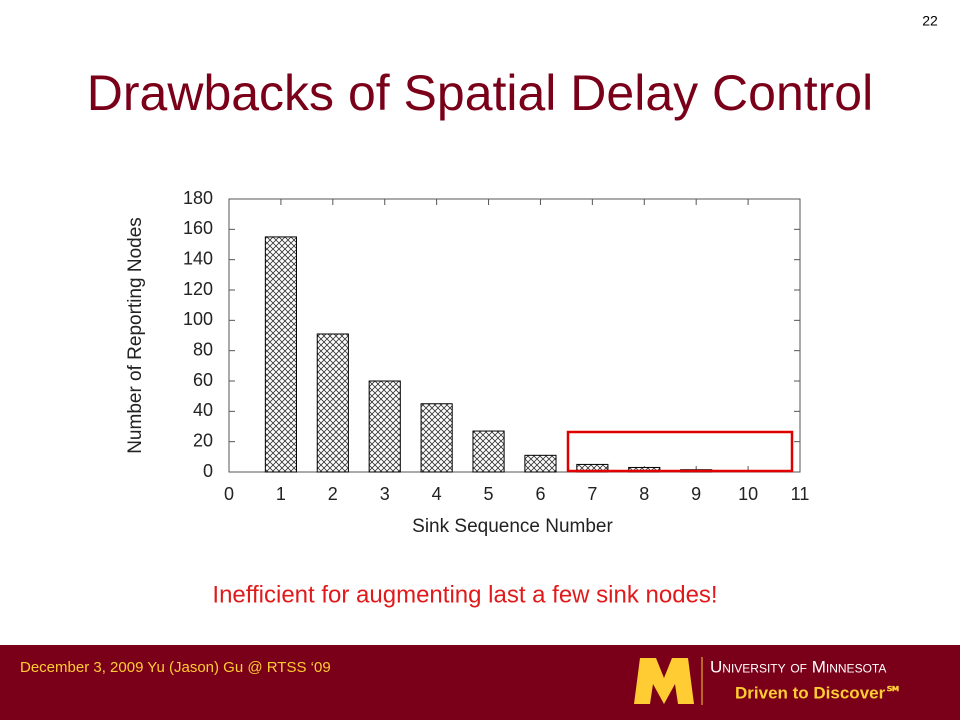 The image size is (960, 725). What do you see at coordinates (198, 228) in the screenshot?
I see `y-tick-label: 160` at bounding box center [198, 228].